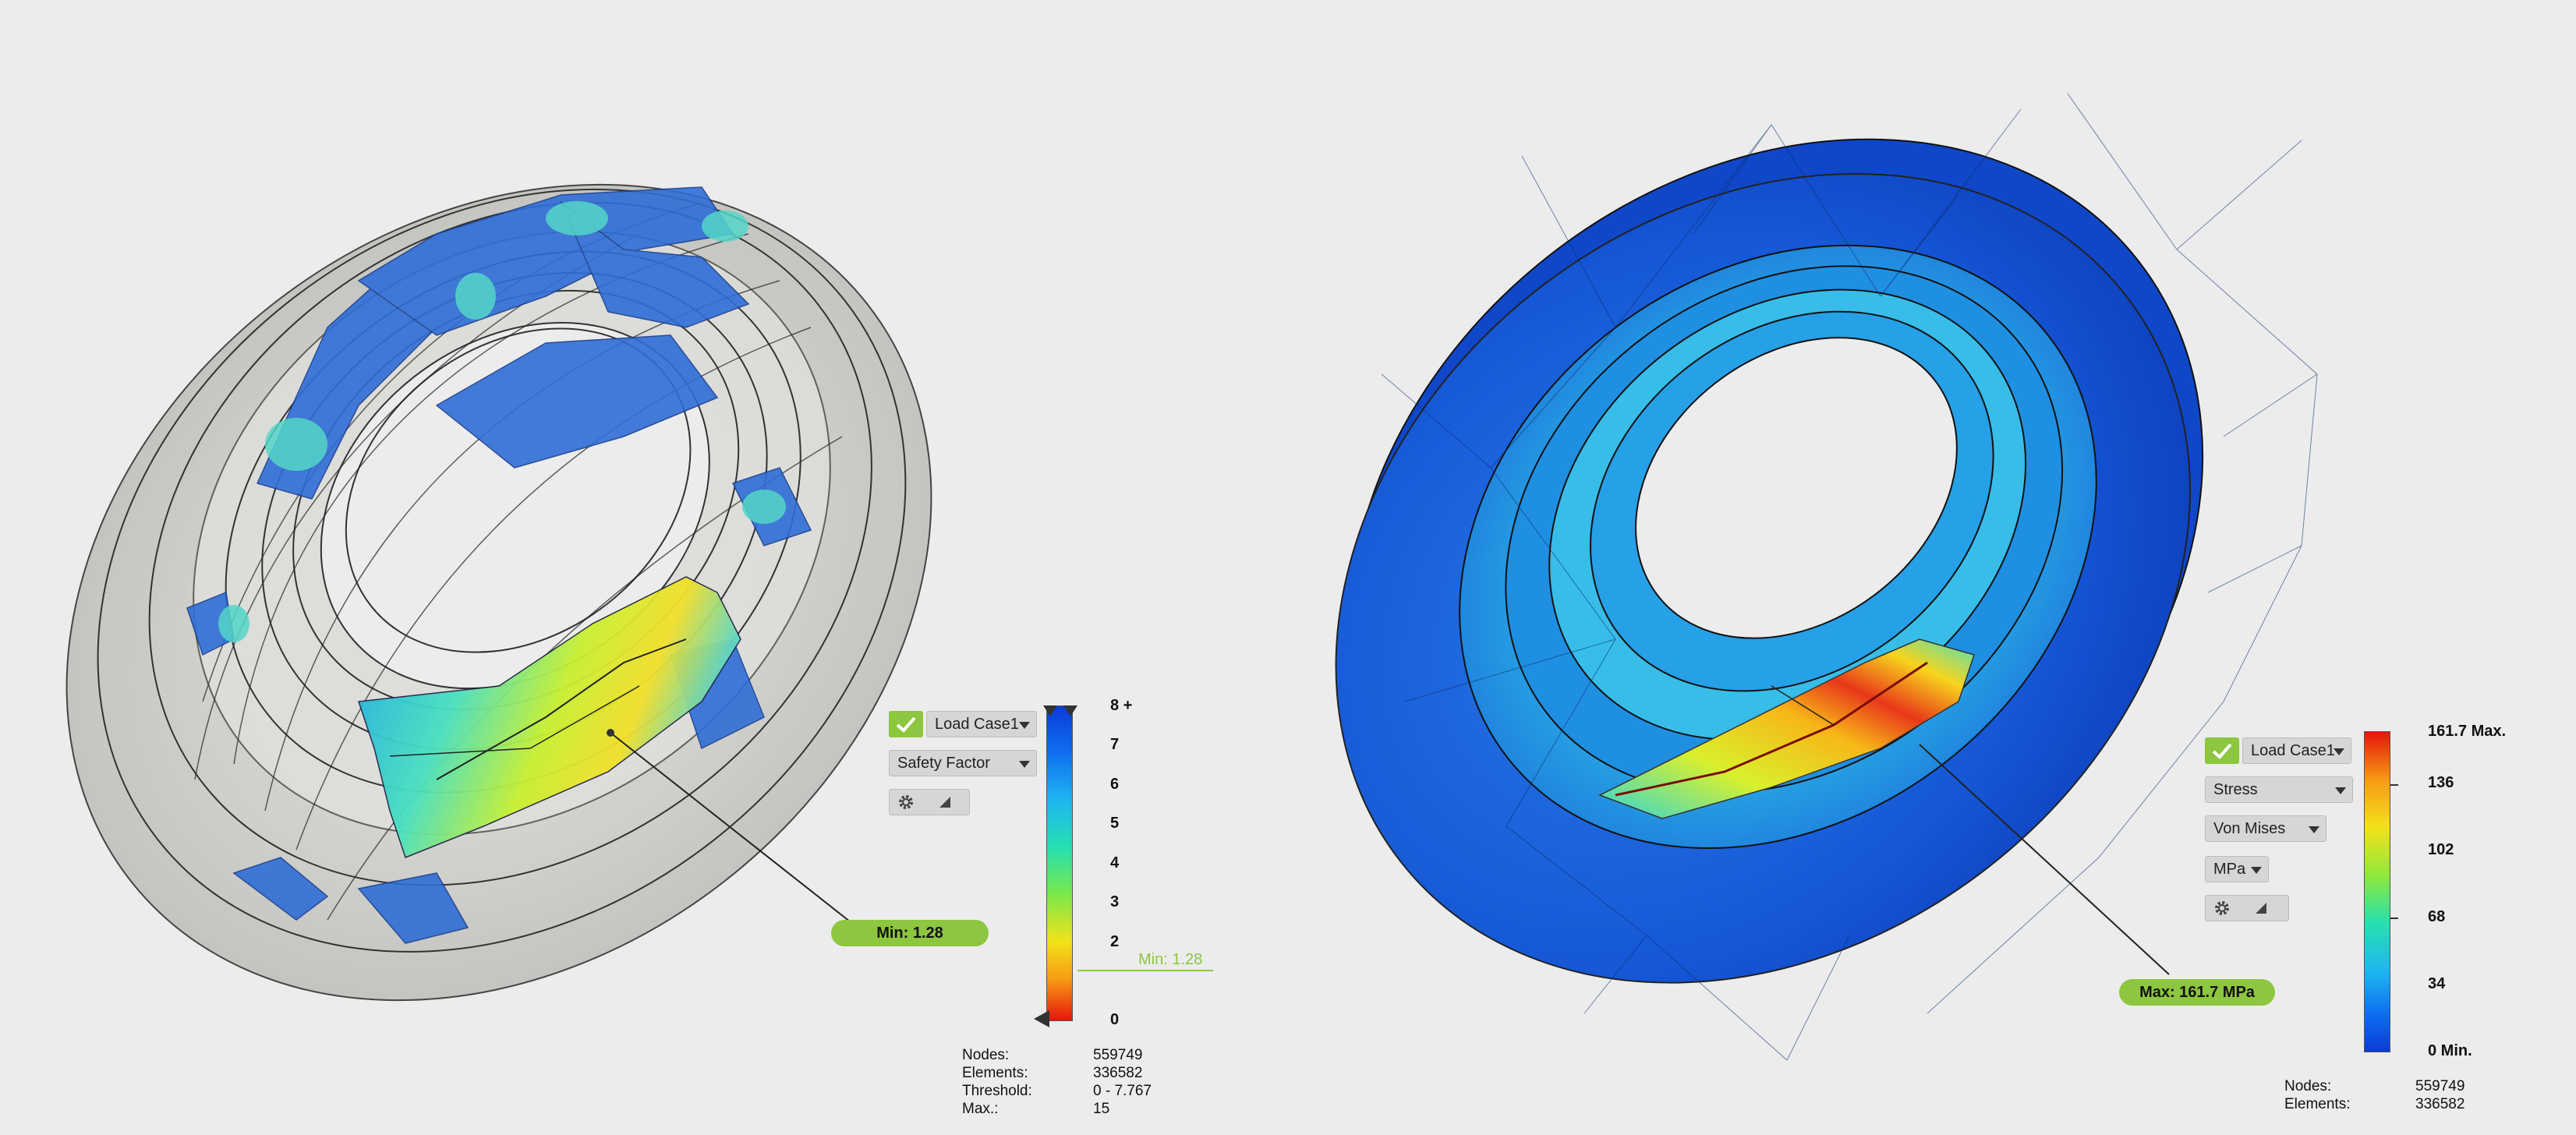  Describe the element at coordinates (943, 763) in the screenshot. I see `result-type-label: Safety Factor` at that location.